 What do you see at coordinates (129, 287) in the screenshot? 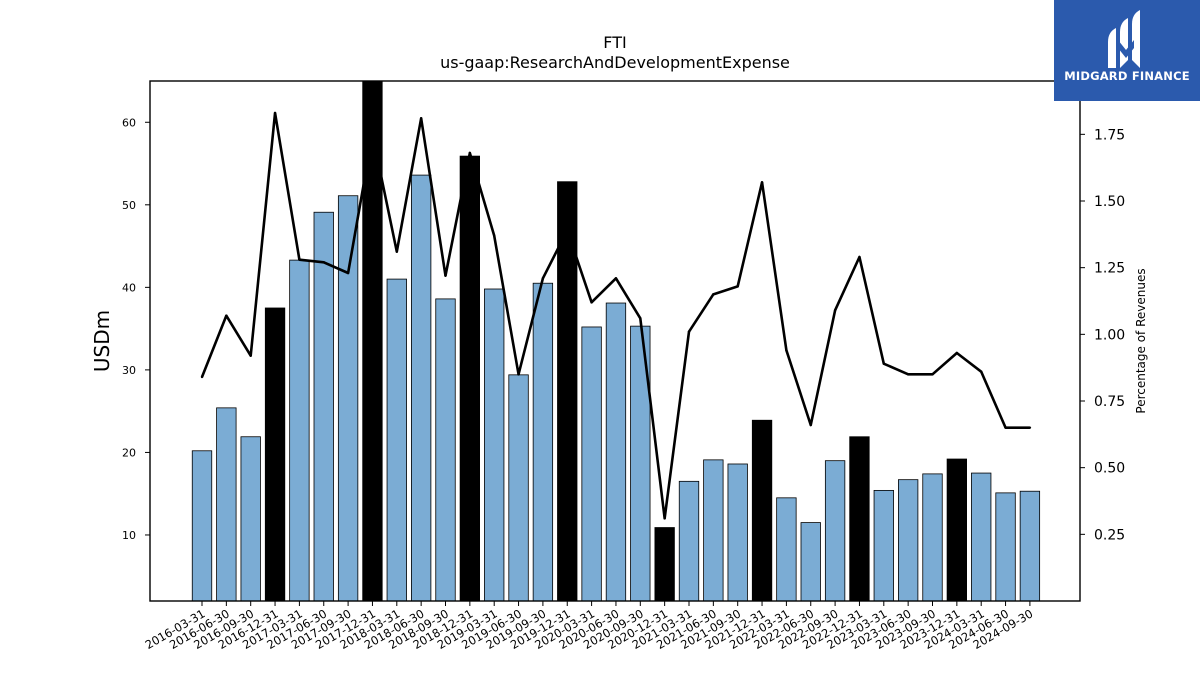
I see `y-tick-label: 40` at bounding box center [129, 287].